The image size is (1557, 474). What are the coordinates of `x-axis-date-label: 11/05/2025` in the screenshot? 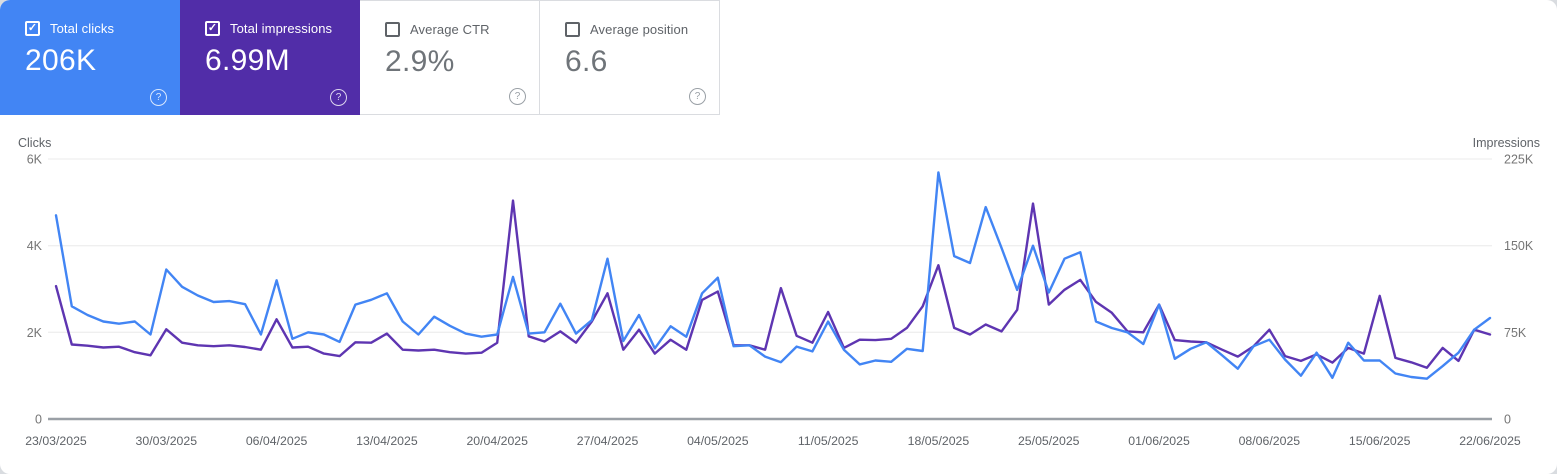 It's located at (828, 441).